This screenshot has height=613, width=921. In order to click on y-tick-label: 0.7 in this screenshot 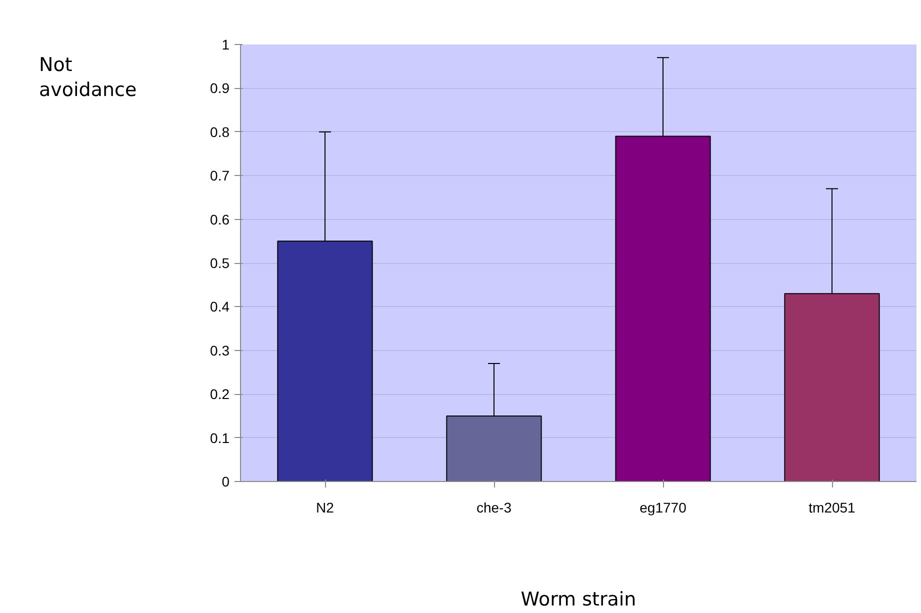, I will do `click(220, 176)`.